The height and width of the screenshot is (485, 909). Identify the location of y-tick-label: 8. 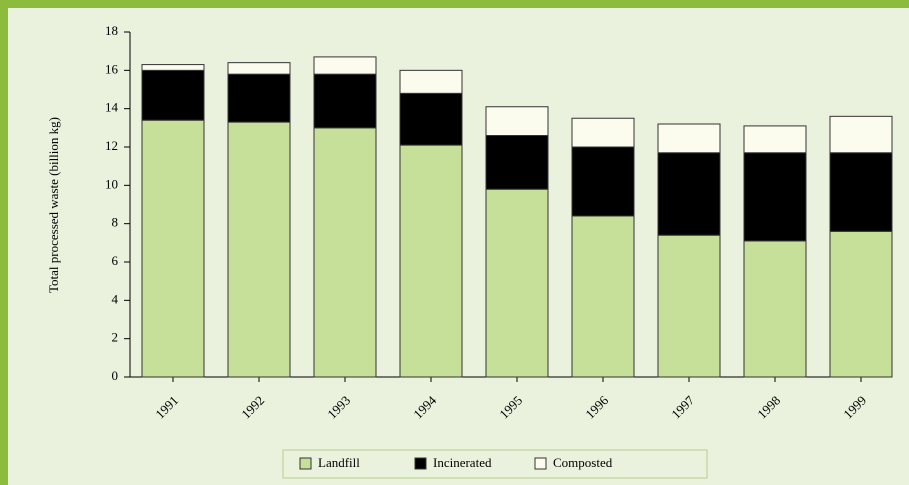
(115, 222).